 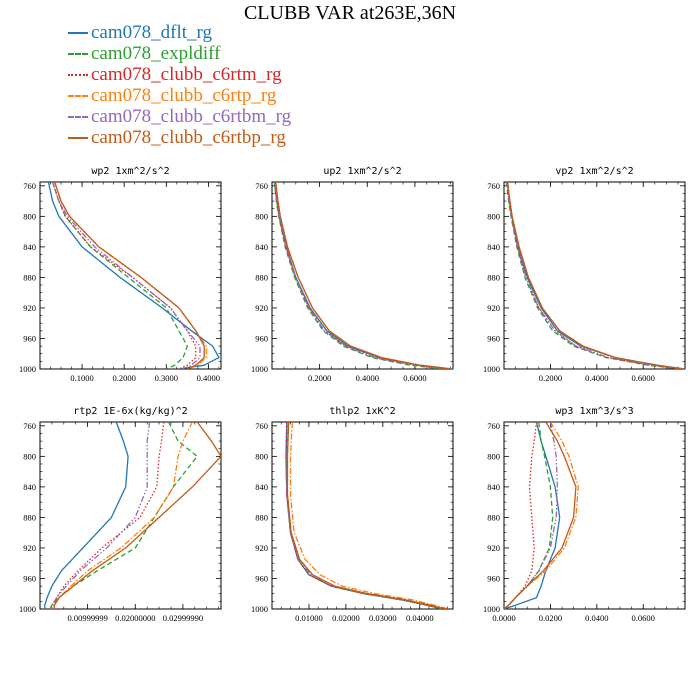 I want to click on chart-title: CLUBB VAR at263E,36N, so click(x=350, y=13).